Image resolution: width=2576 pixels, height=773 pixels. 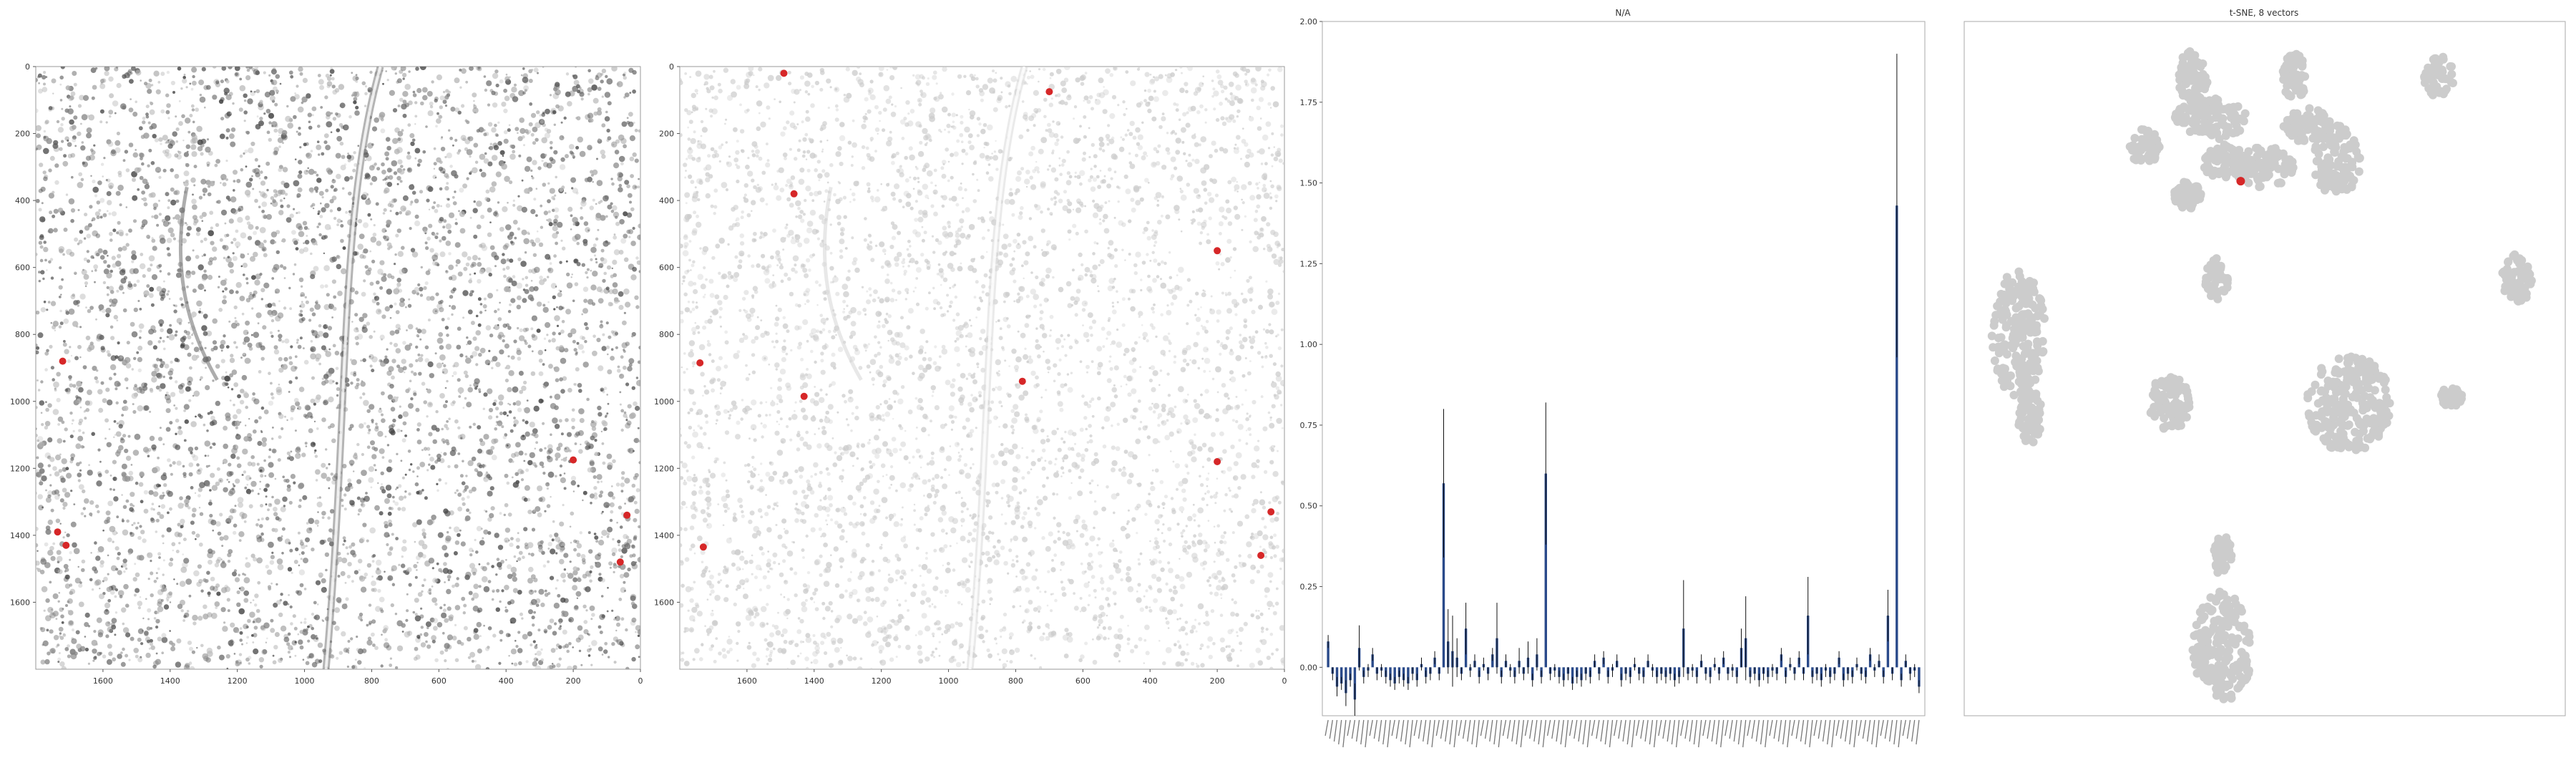 I want to click on y-tick-label: 1400, so click(x=20, y=535).